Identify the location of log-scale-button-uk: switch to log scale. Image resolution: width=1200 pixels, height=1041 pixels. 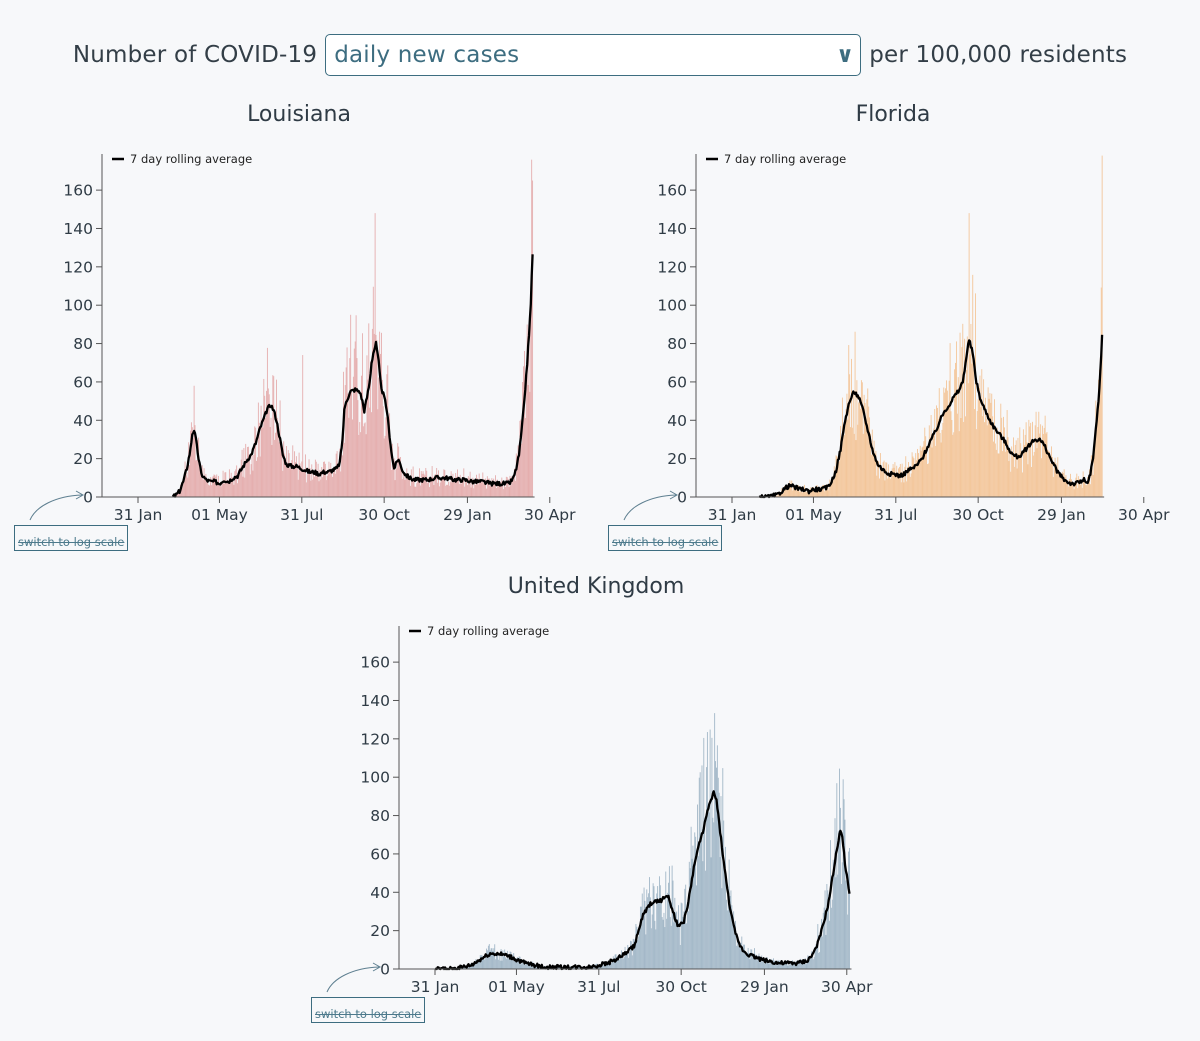
(368, 1010).